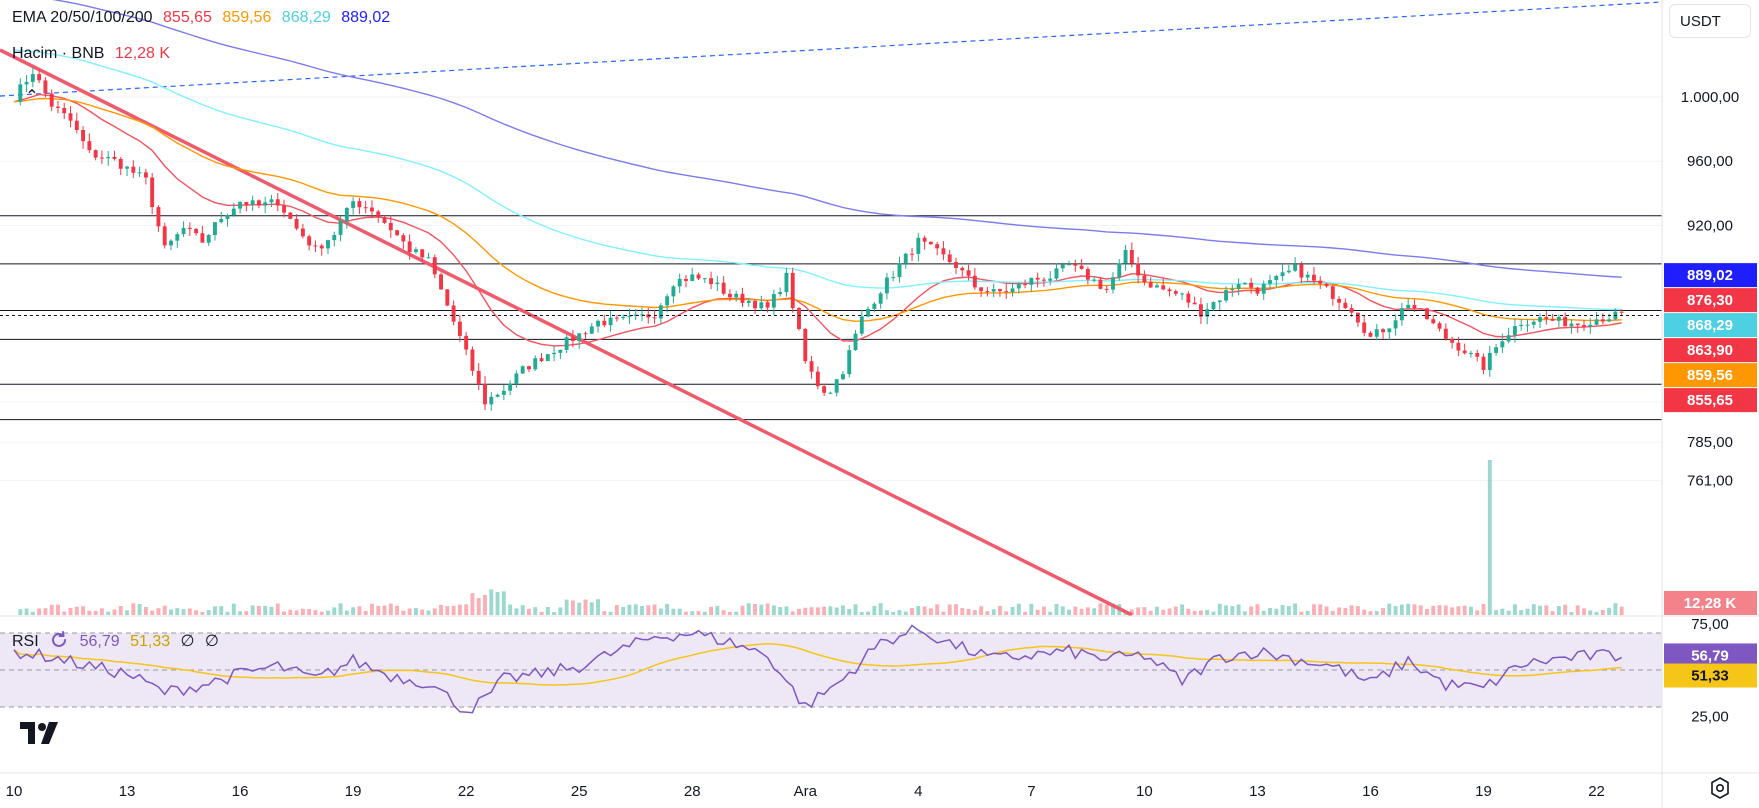 The width and height of the screenshot is (1759, 808). Describe the element at coordinates (41, 733) in the screenshot. I see `tradingview-logo-icon` at that location.